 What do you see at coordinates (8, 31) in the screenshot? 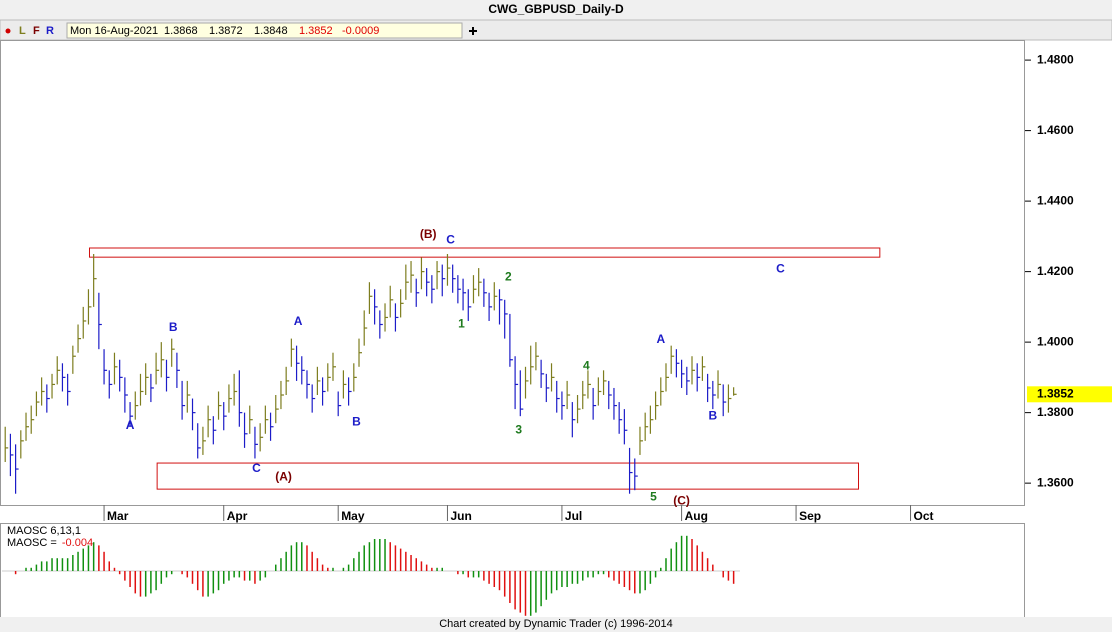
I see `status-dot` at bounding box center [8, 31].